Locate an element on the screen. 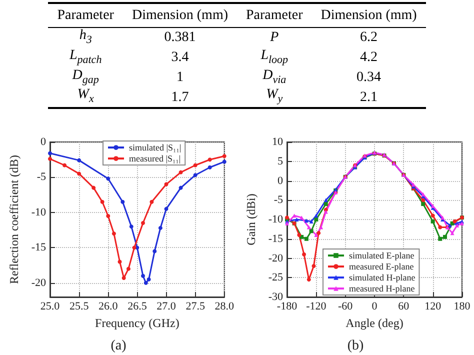  text: W$_{y}$ is located at coordinates (274, 97).